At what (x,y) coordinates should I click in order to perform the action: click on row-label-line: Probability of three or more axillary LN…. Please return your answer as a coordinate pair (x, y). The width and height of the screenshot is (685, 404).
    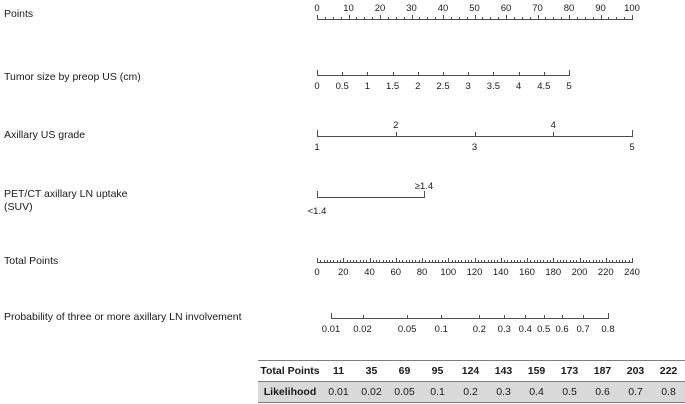
    Looking at the image, I should click on (123, 317).